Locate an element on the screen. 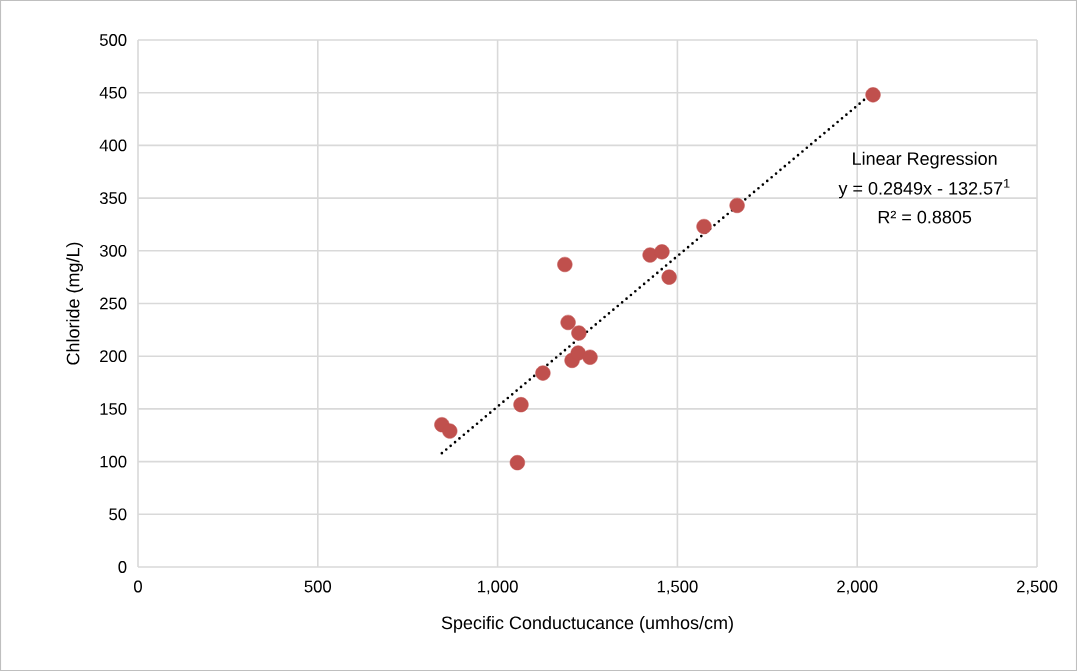 The height and width of the screenshot is (671, 1077). y-tick-label: 200 is located at coordinates (113, 356).